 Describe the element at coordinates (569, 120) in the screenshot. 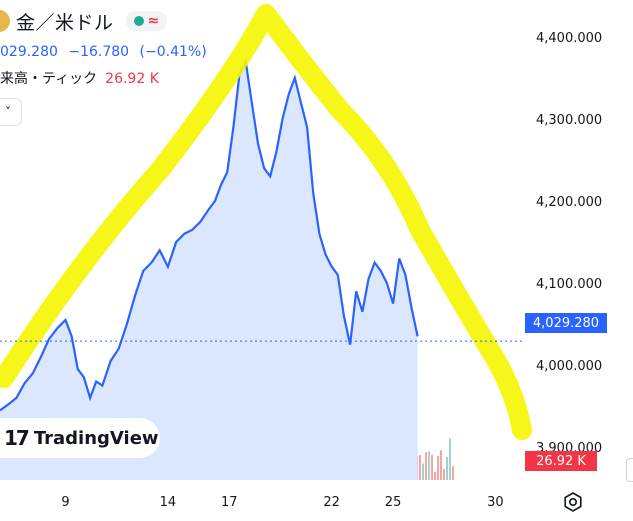

I see `y-tick-label: 4,300.000` at that location.